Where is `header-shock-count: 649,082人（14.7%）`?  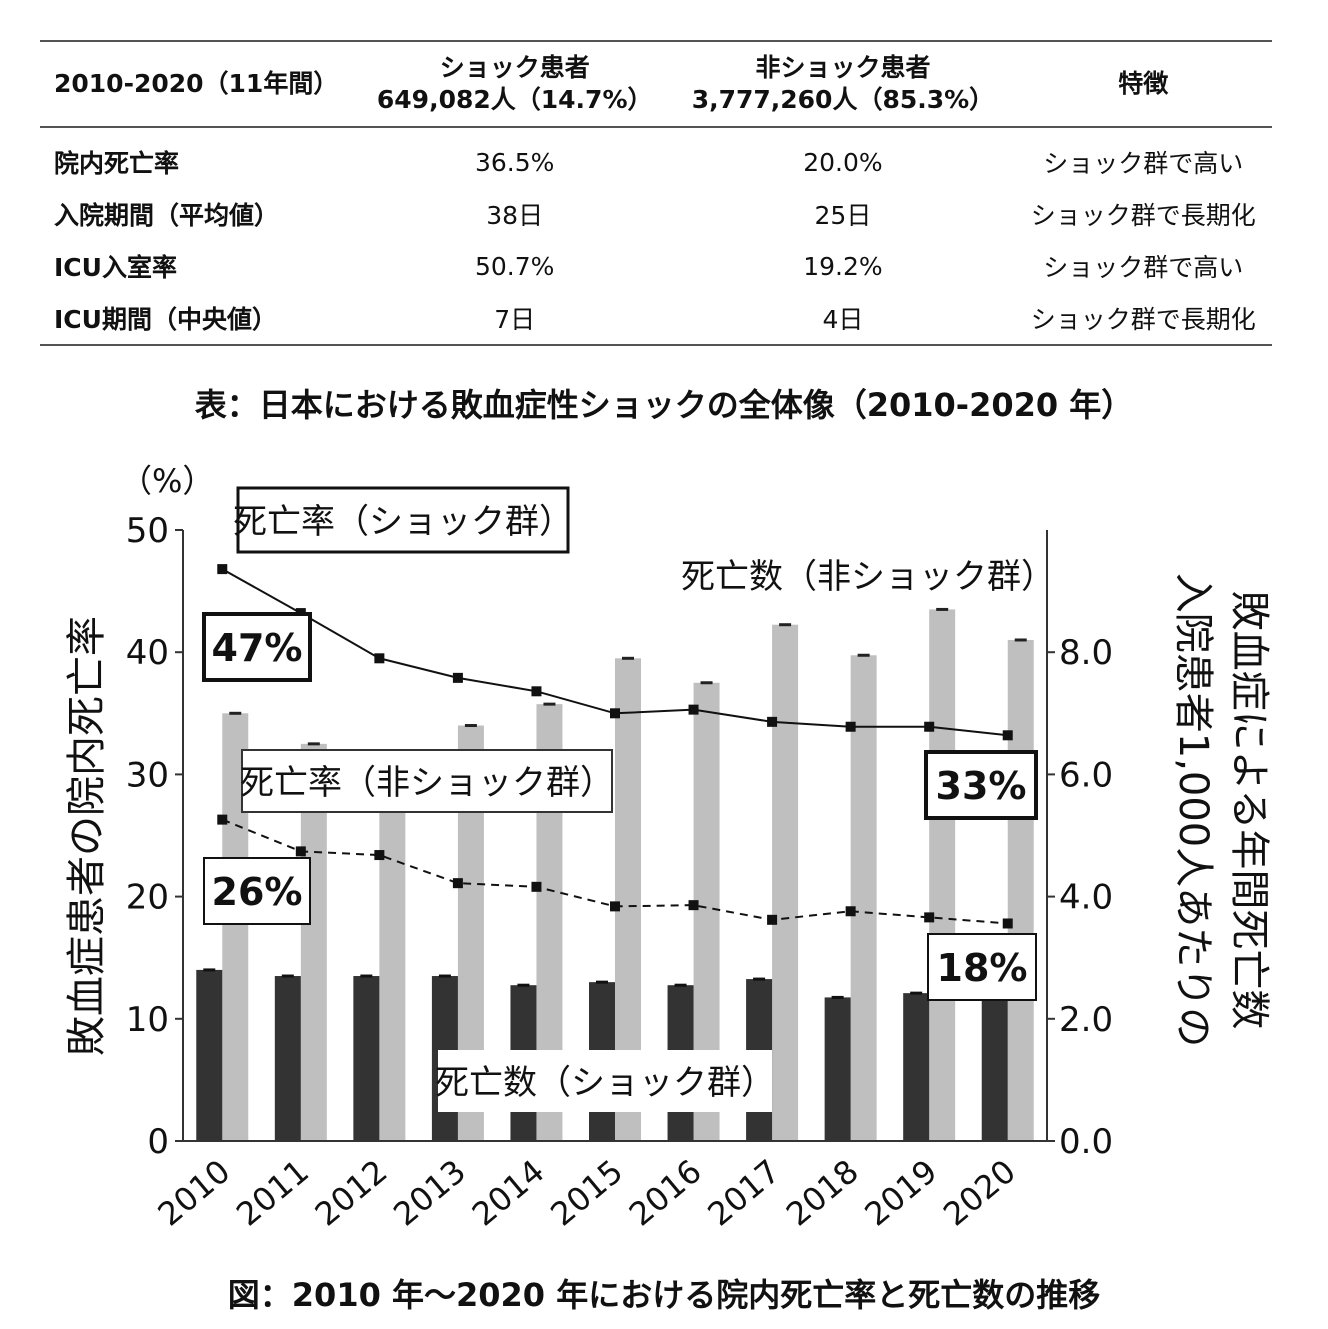
header-shock-count: 649,082人（14.7%） is located at coordinates (514, 99).